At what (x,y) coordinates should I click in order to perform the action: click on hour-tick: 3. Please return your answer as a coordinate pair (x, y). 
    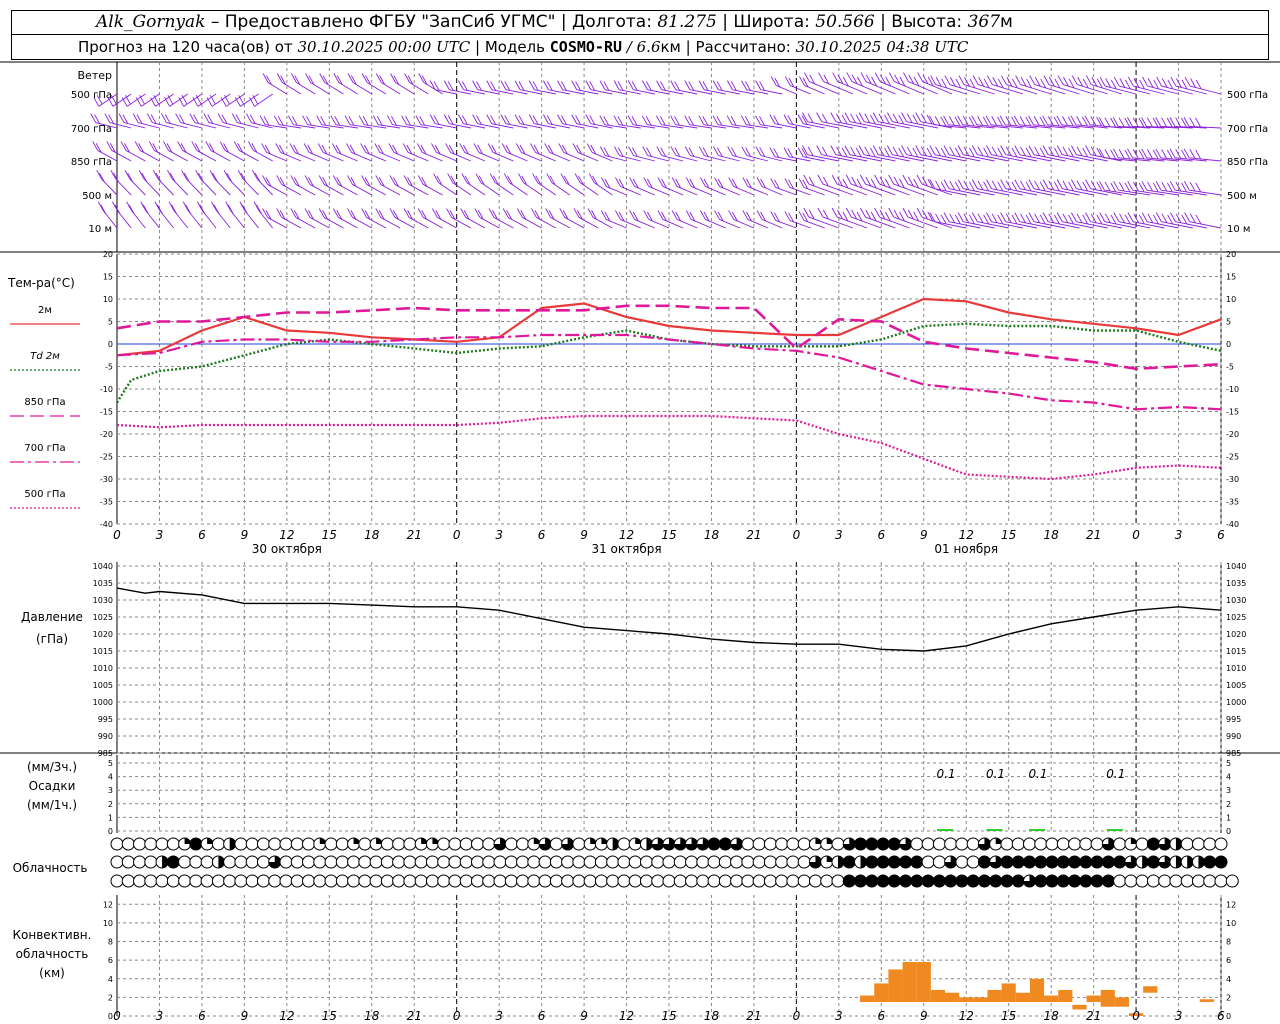
    Looking at the image, I should click on (160, 535).